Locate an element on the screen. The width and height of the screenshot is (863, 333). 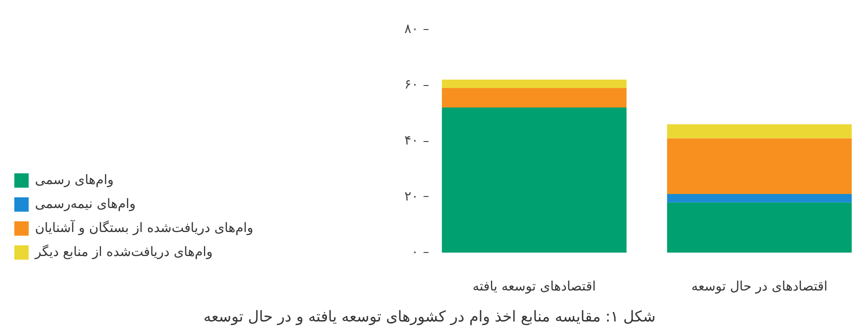
legend-label: وام‌های نیمه‌رسمی is located at coordinates (85, 204).